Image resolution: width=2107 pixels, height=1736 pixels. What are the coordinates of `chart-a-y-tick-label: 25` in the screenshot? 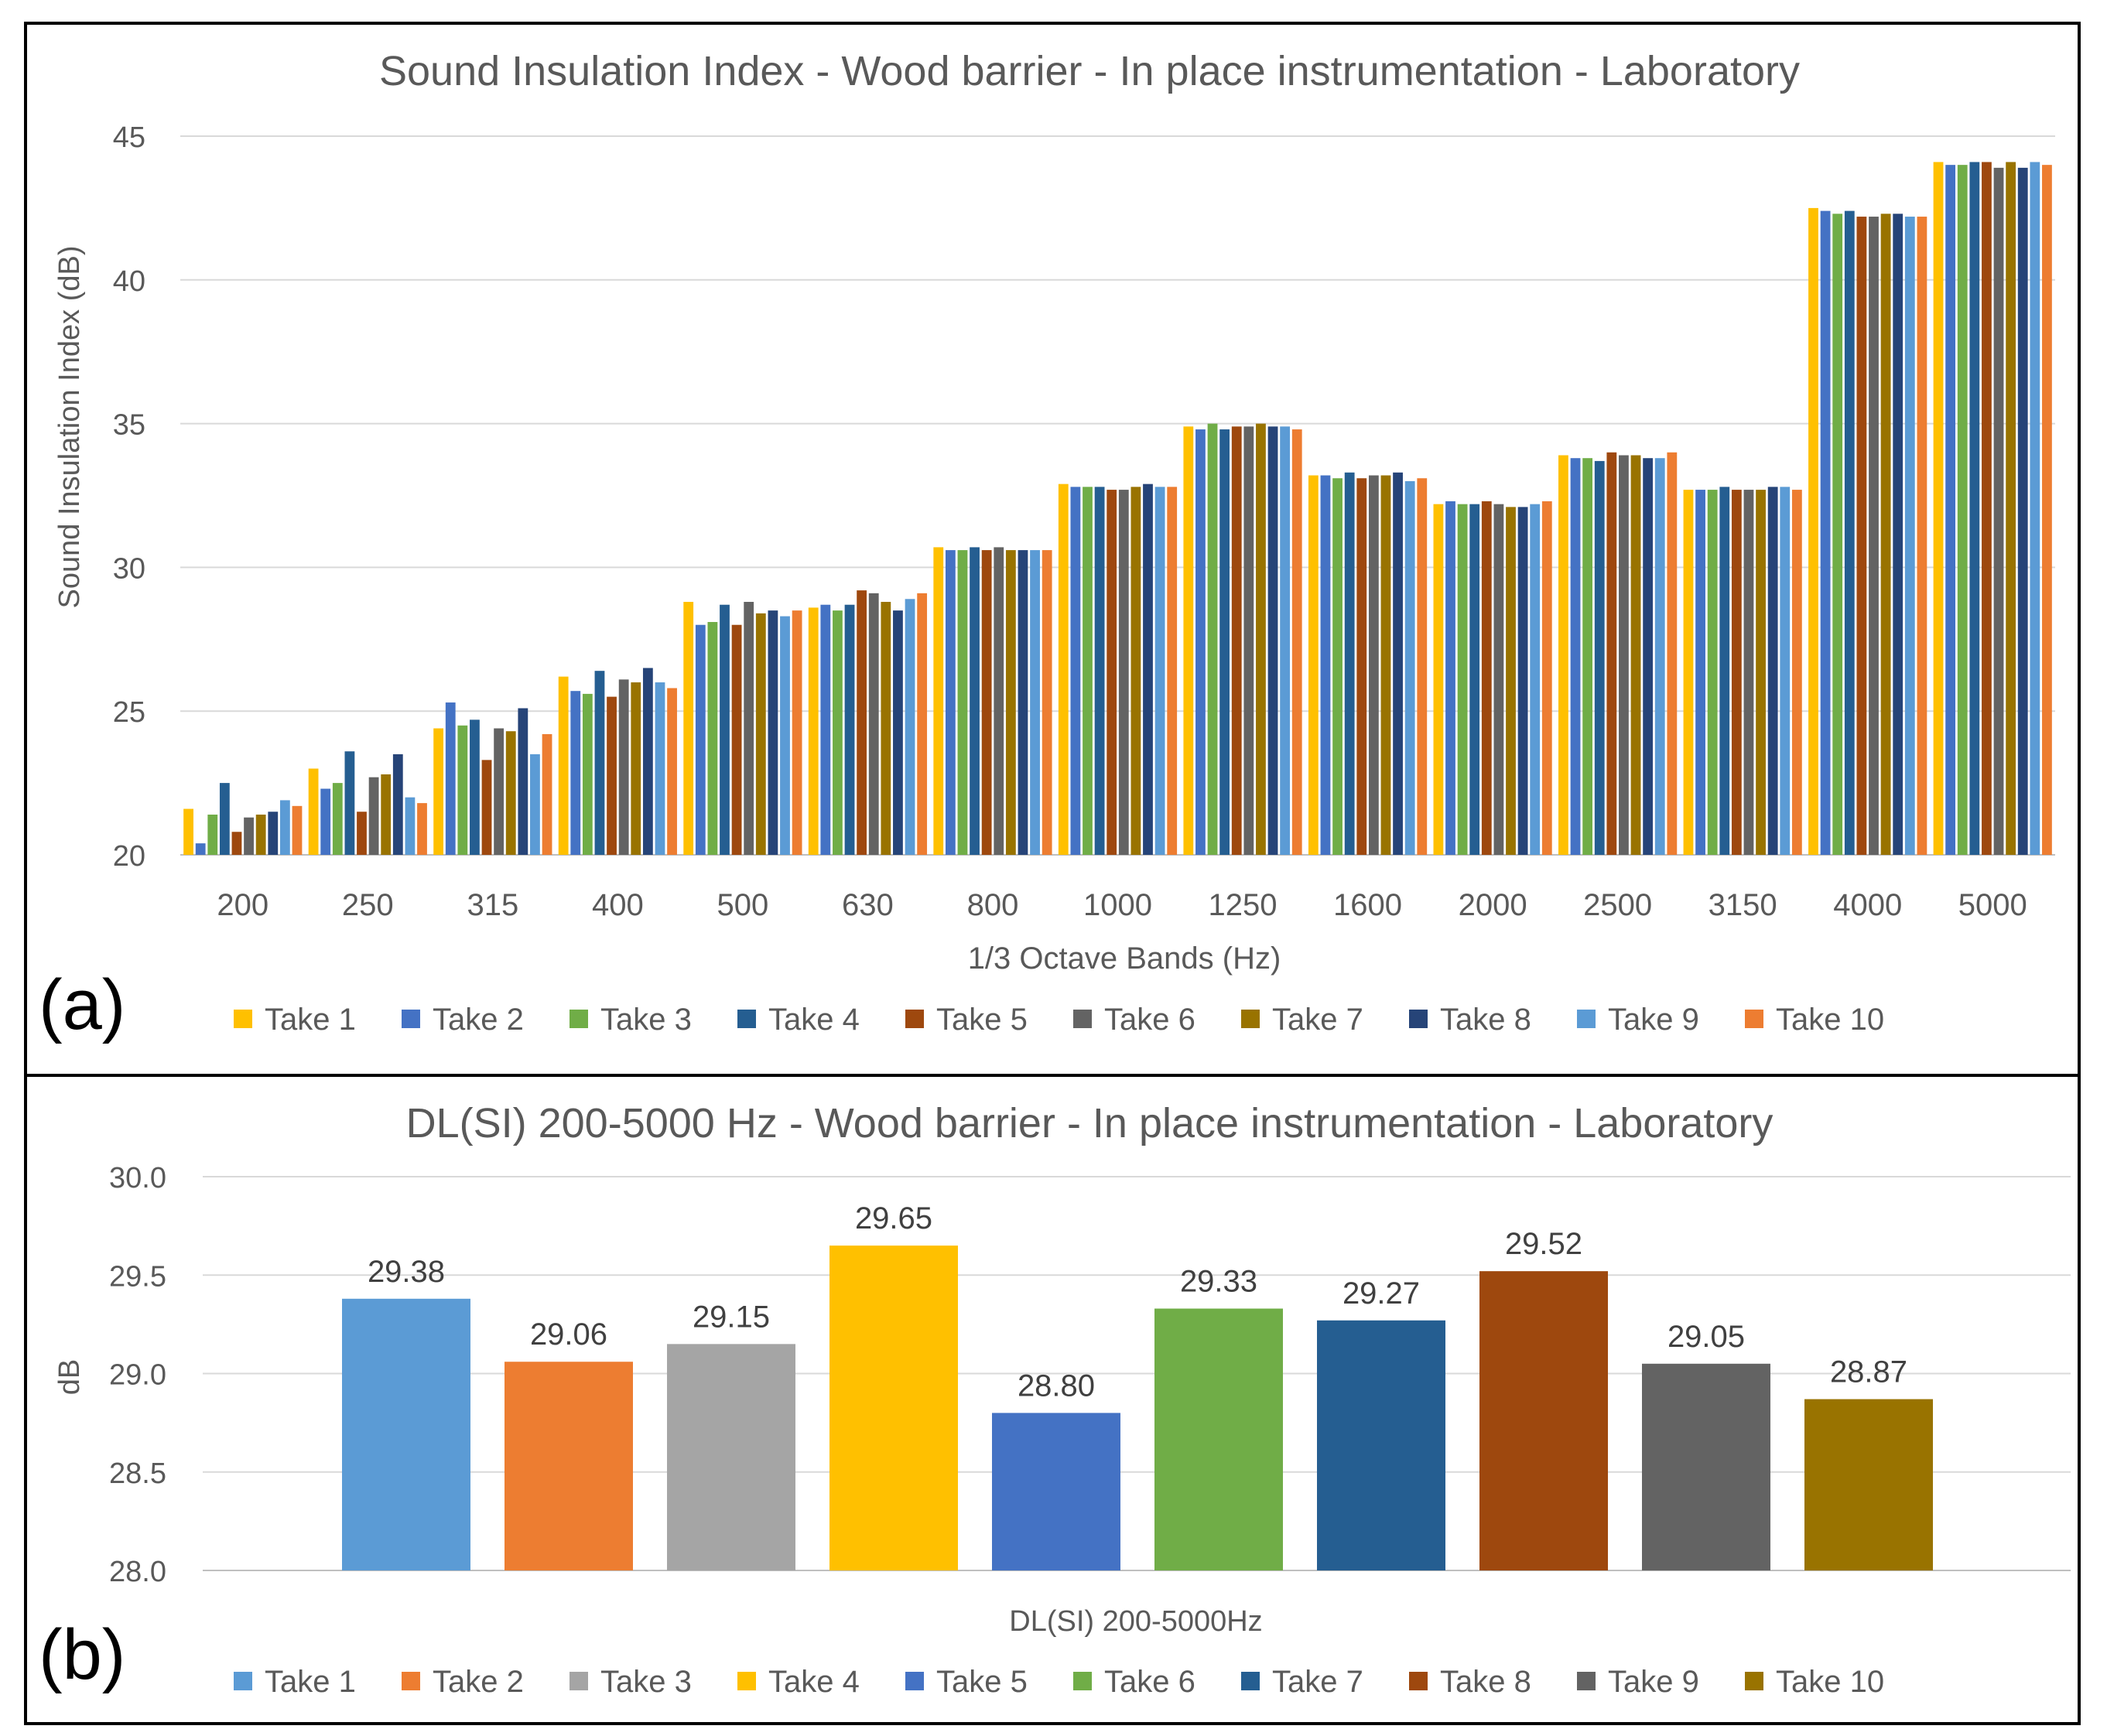 It's located at (129, 712).